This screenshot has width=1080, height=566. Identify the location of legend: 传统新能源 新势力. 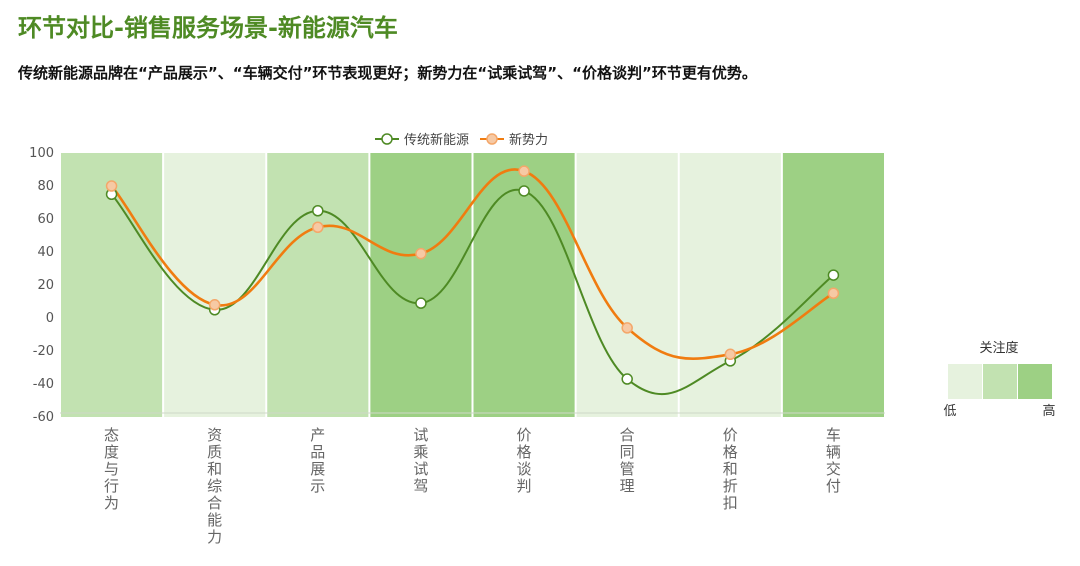
(461, 140).